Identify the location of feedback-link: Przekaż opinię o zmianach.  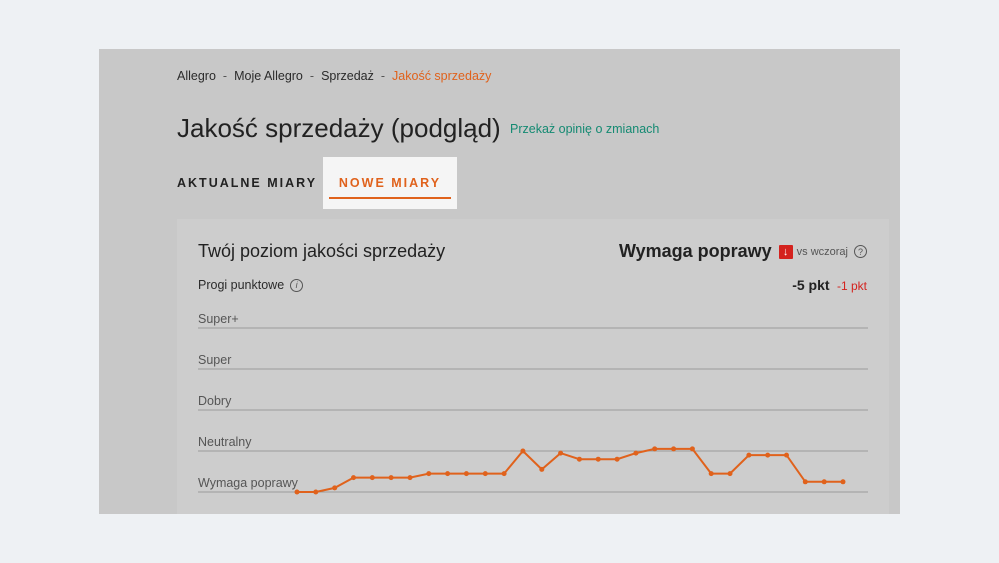
(585, 129).